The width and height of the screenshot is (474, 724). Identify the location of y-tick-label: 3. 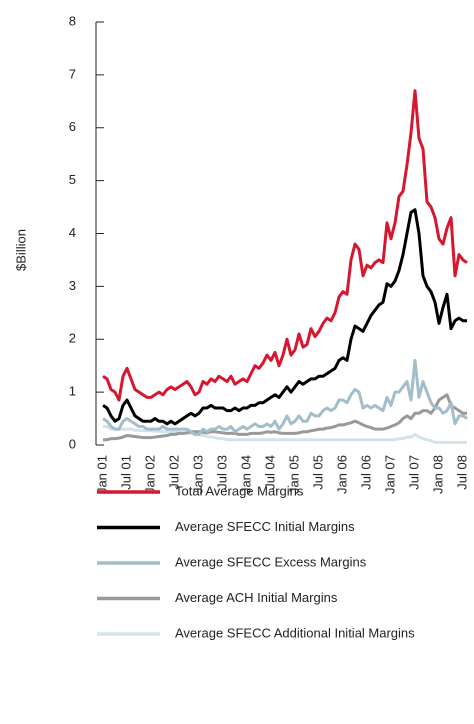
(72, 285).